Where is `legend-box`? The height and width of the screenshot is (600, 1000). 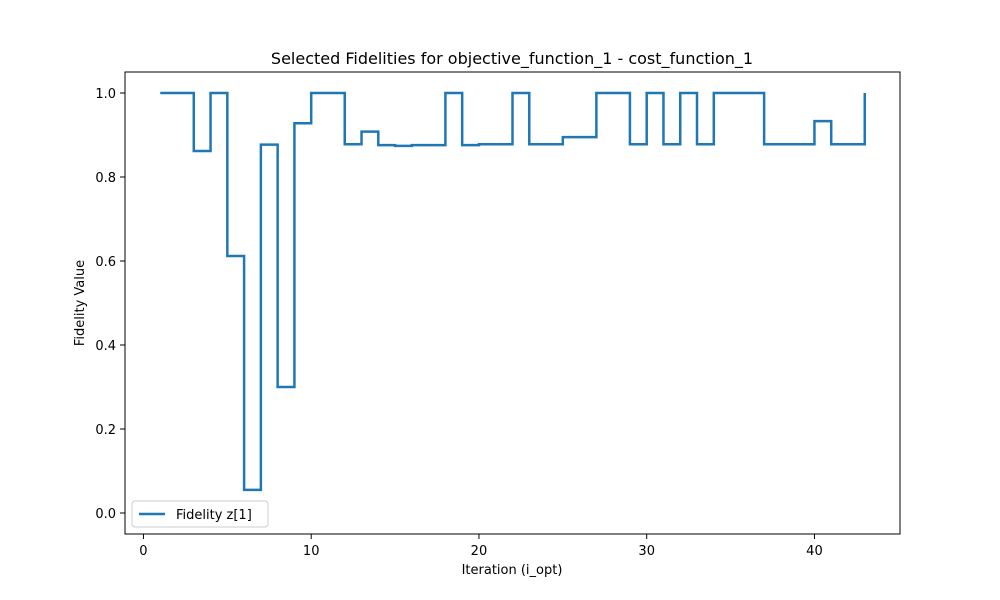 legend-box is located at coordinates (200, 514).